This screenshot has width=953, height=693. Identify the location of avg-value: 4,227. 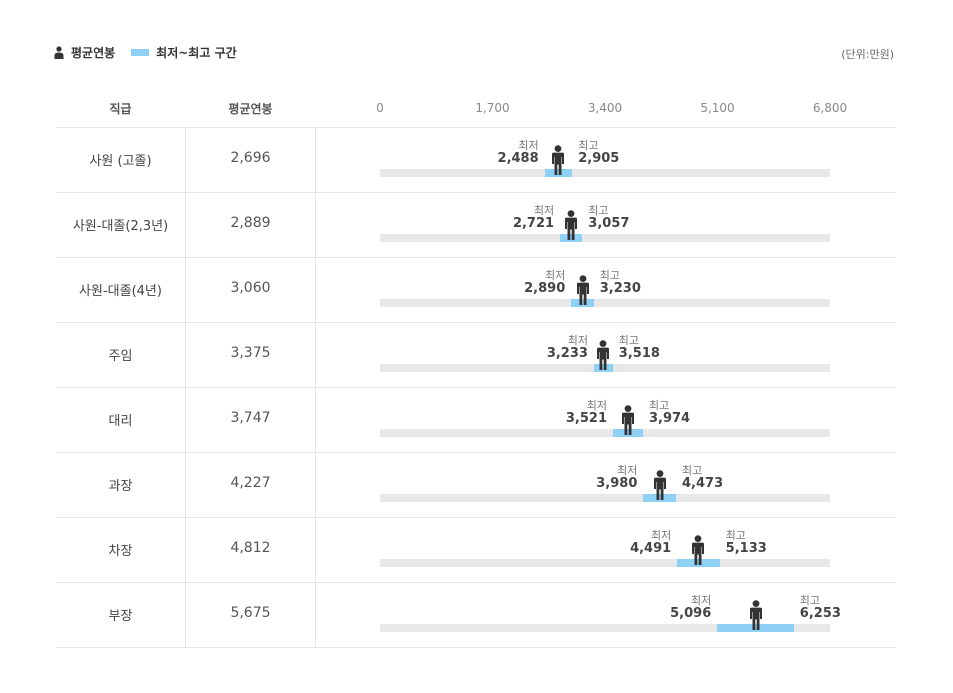
(250, 483).